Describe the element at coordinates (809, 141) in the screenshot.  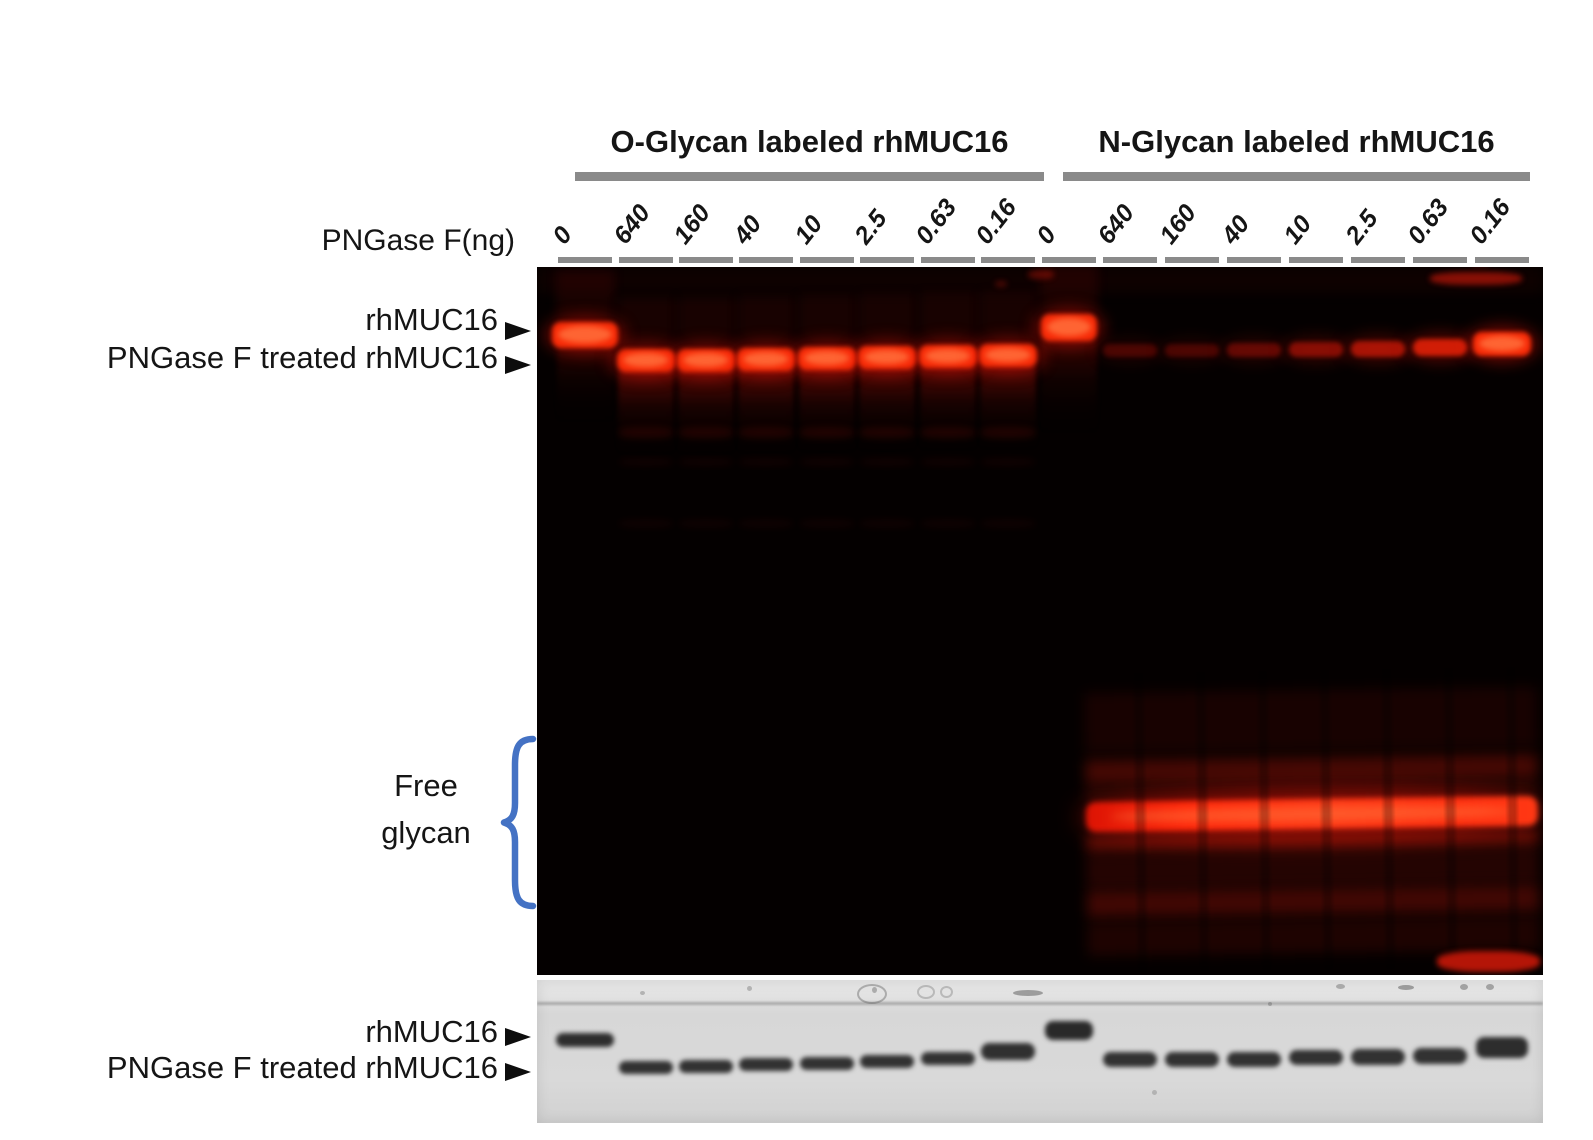
I see `group-header-o-glycan: O-Glycan labeled rhMUC16` at that location.